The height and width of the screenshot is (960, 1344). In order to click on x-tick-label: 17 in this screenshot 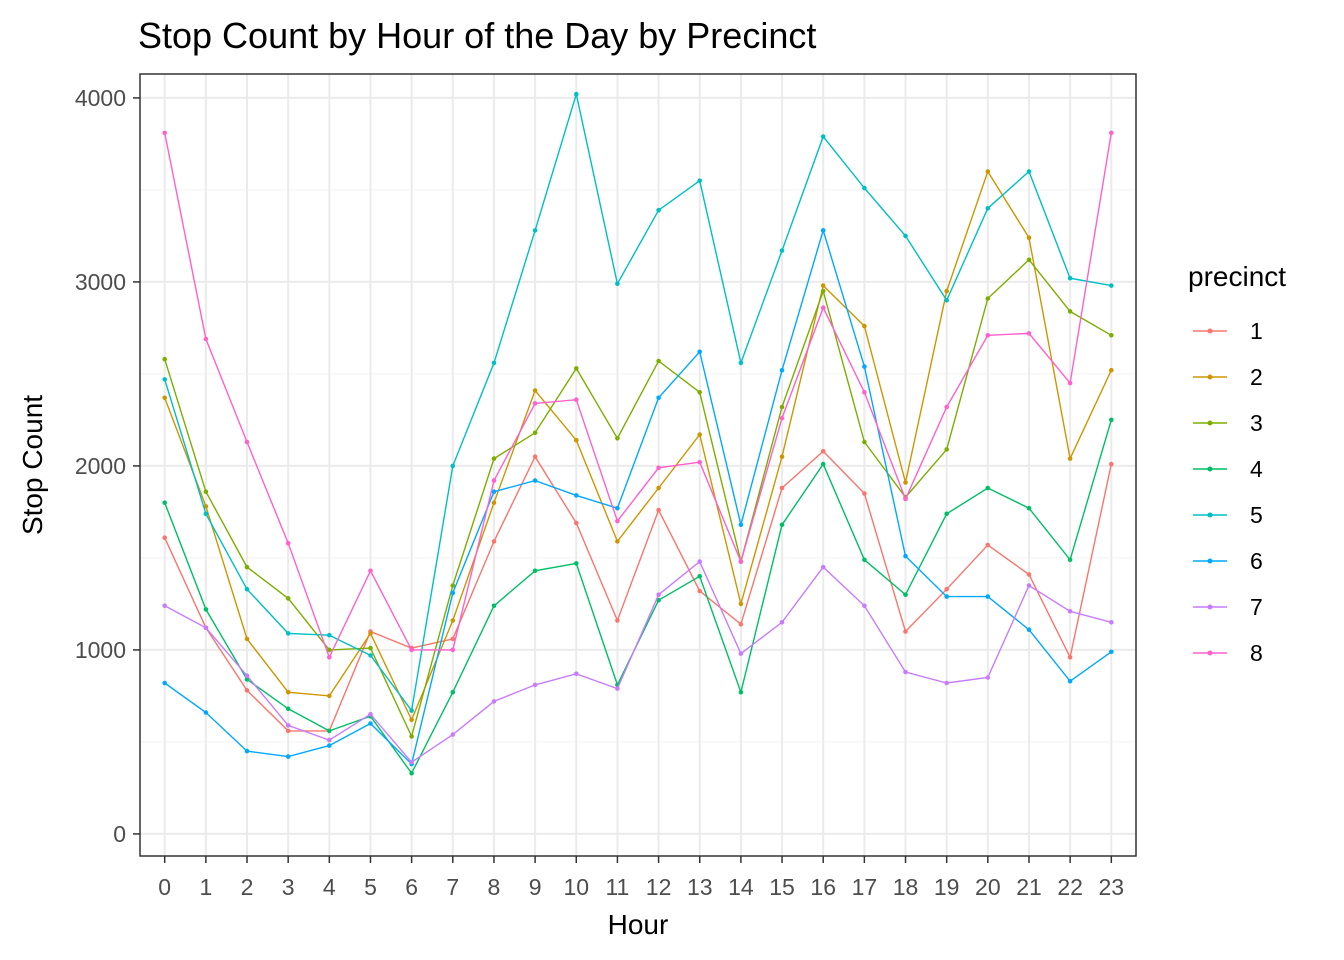, I will do `click(865, 887)`.